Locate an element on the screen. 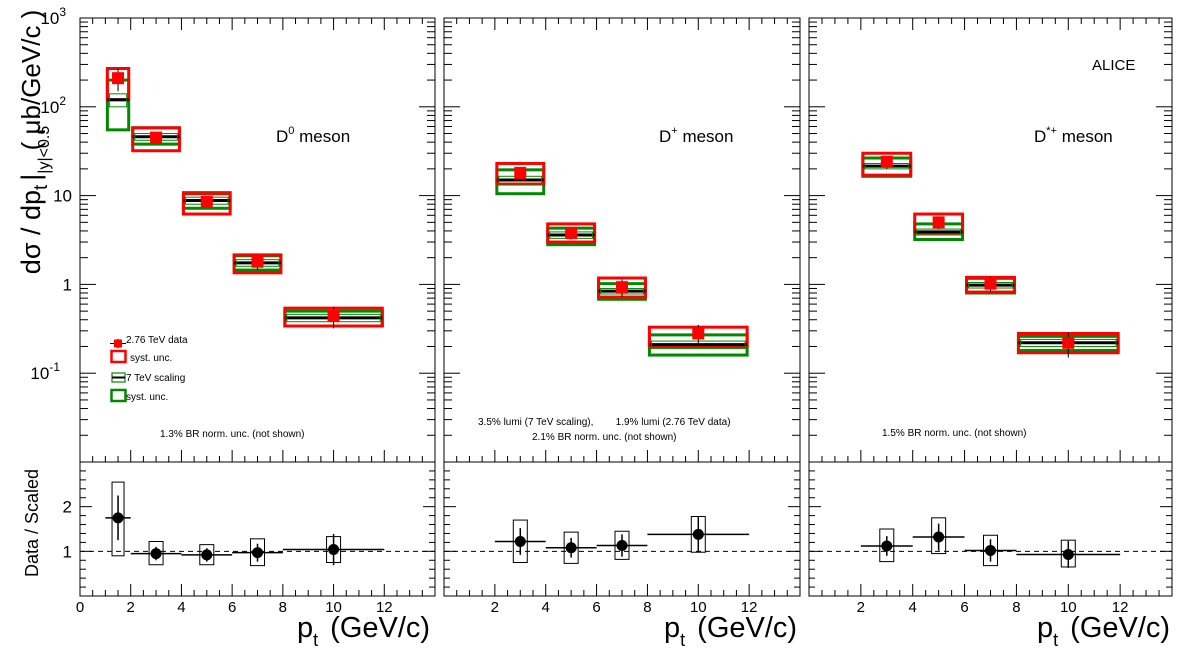 This screenshot has width=1184, height=651. legend-label-scaling-syst: syst. unc. is located at coordinates (147, 397).